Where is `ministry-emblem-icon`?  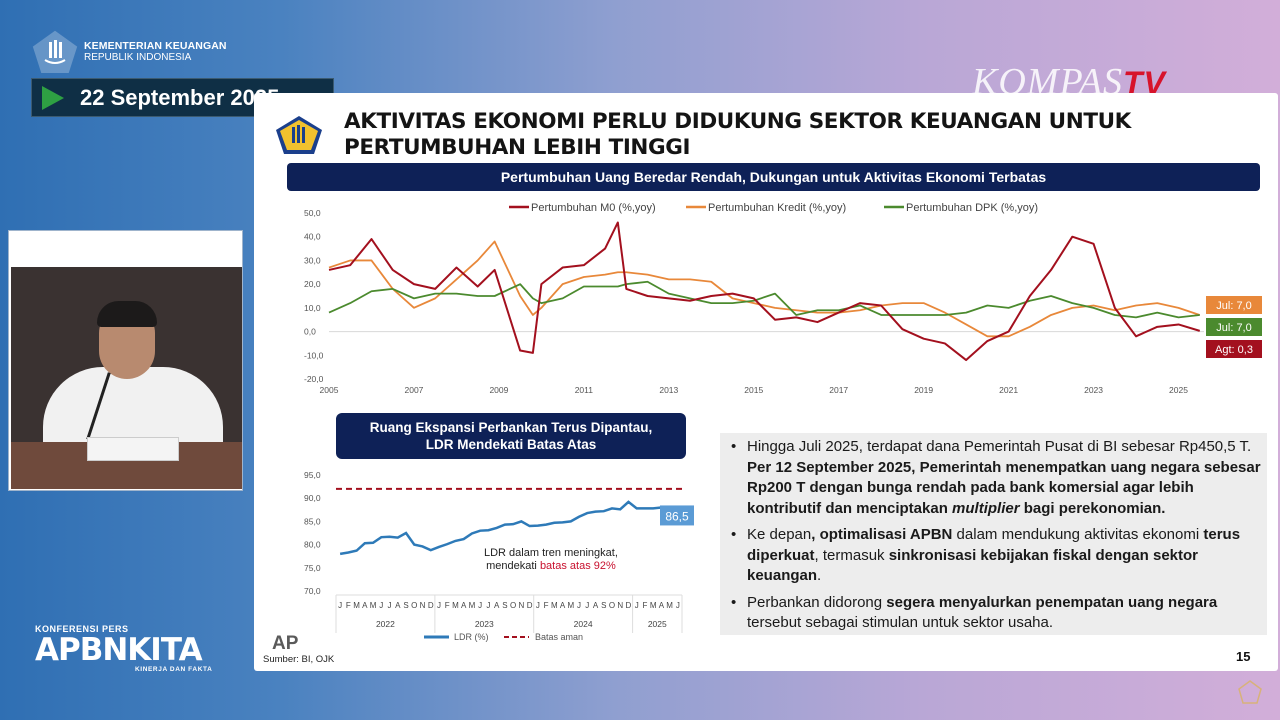 ministry-emblem-icon is located at coordinates (55, 51).